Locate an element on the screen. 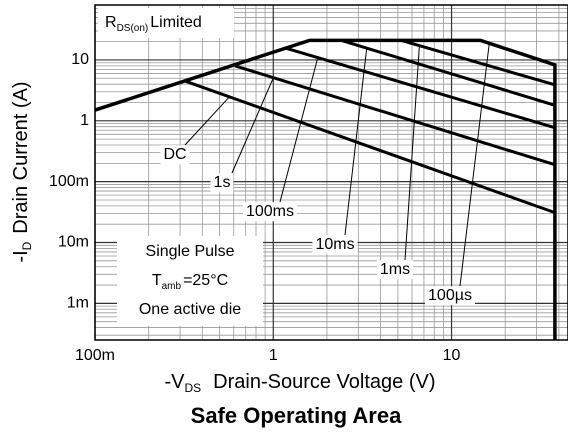  y-label-sub: D is located at coordinates (27, 245).